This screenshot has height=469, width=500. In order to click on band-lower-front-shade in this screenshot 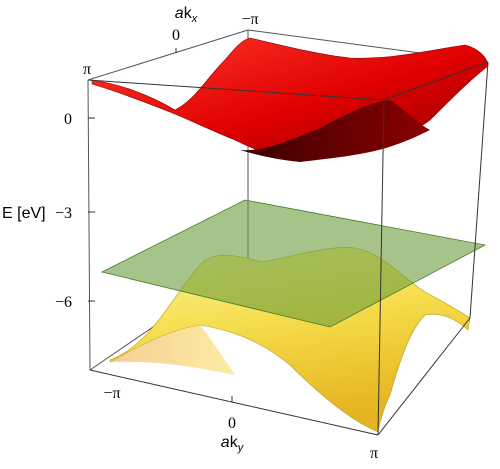, I will do `click(172, 350)`.